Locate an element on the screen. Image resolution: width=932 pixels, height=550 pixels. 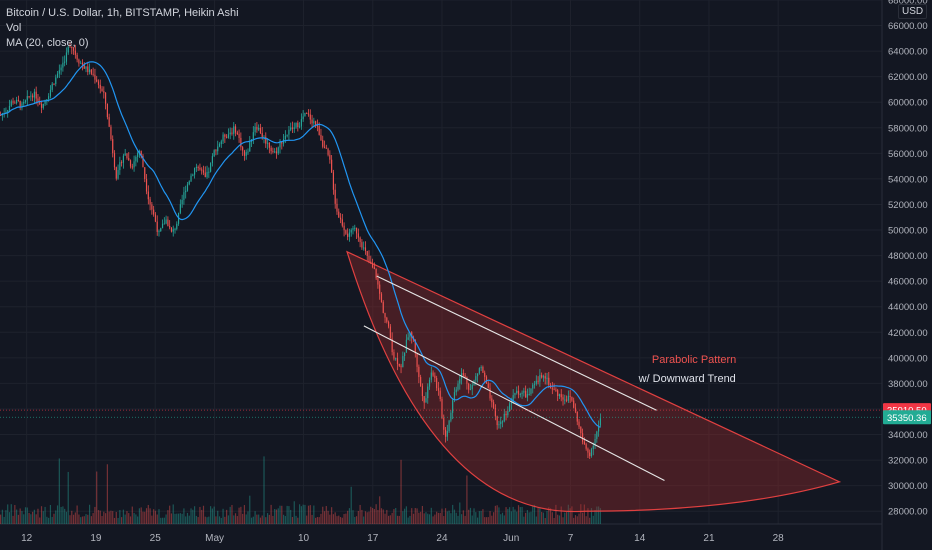
annotations: Parabolic Pattern w/ Downward Trend is located at coordinates (687, 369).